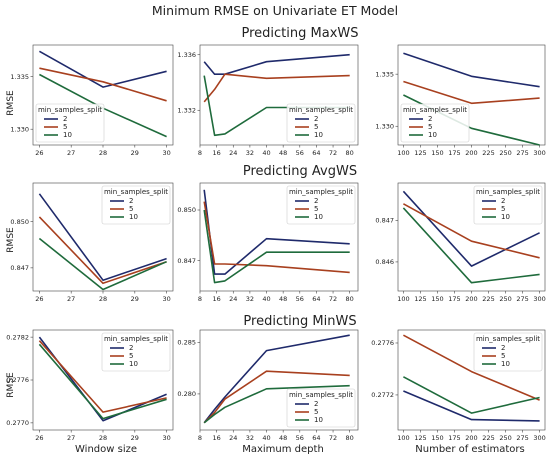 The image size is (550, 459). Describe the element at coordinates (166, 299) in the screenshot. I see `x-tick-label: 30` at that location.